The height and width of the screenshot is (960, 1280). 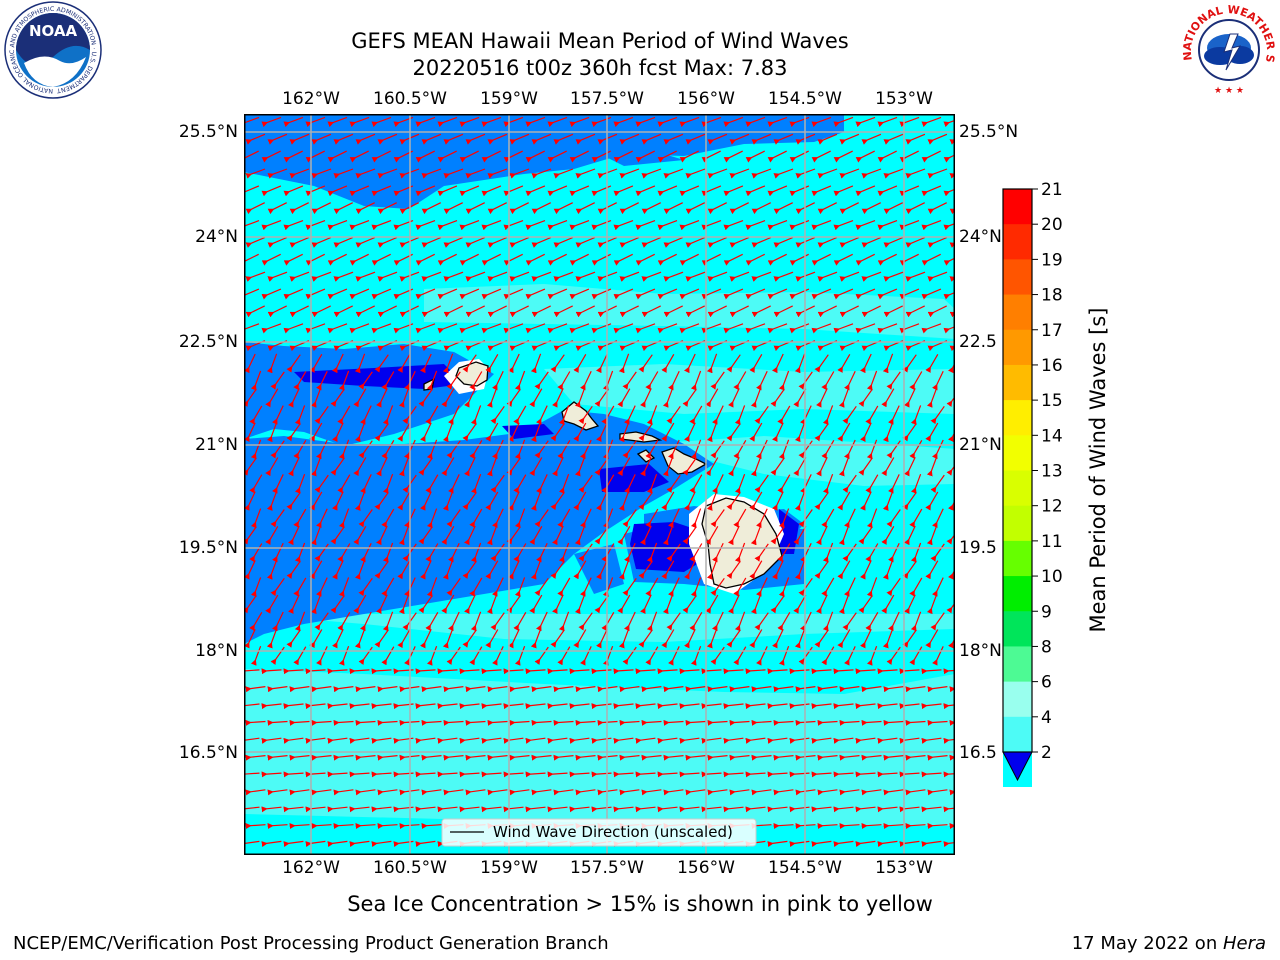 What do you see at coordinates (410, 868) in the screenshot?
I see `lon-tick-bottom: 160.5°W` at bounding box center [410, 868].